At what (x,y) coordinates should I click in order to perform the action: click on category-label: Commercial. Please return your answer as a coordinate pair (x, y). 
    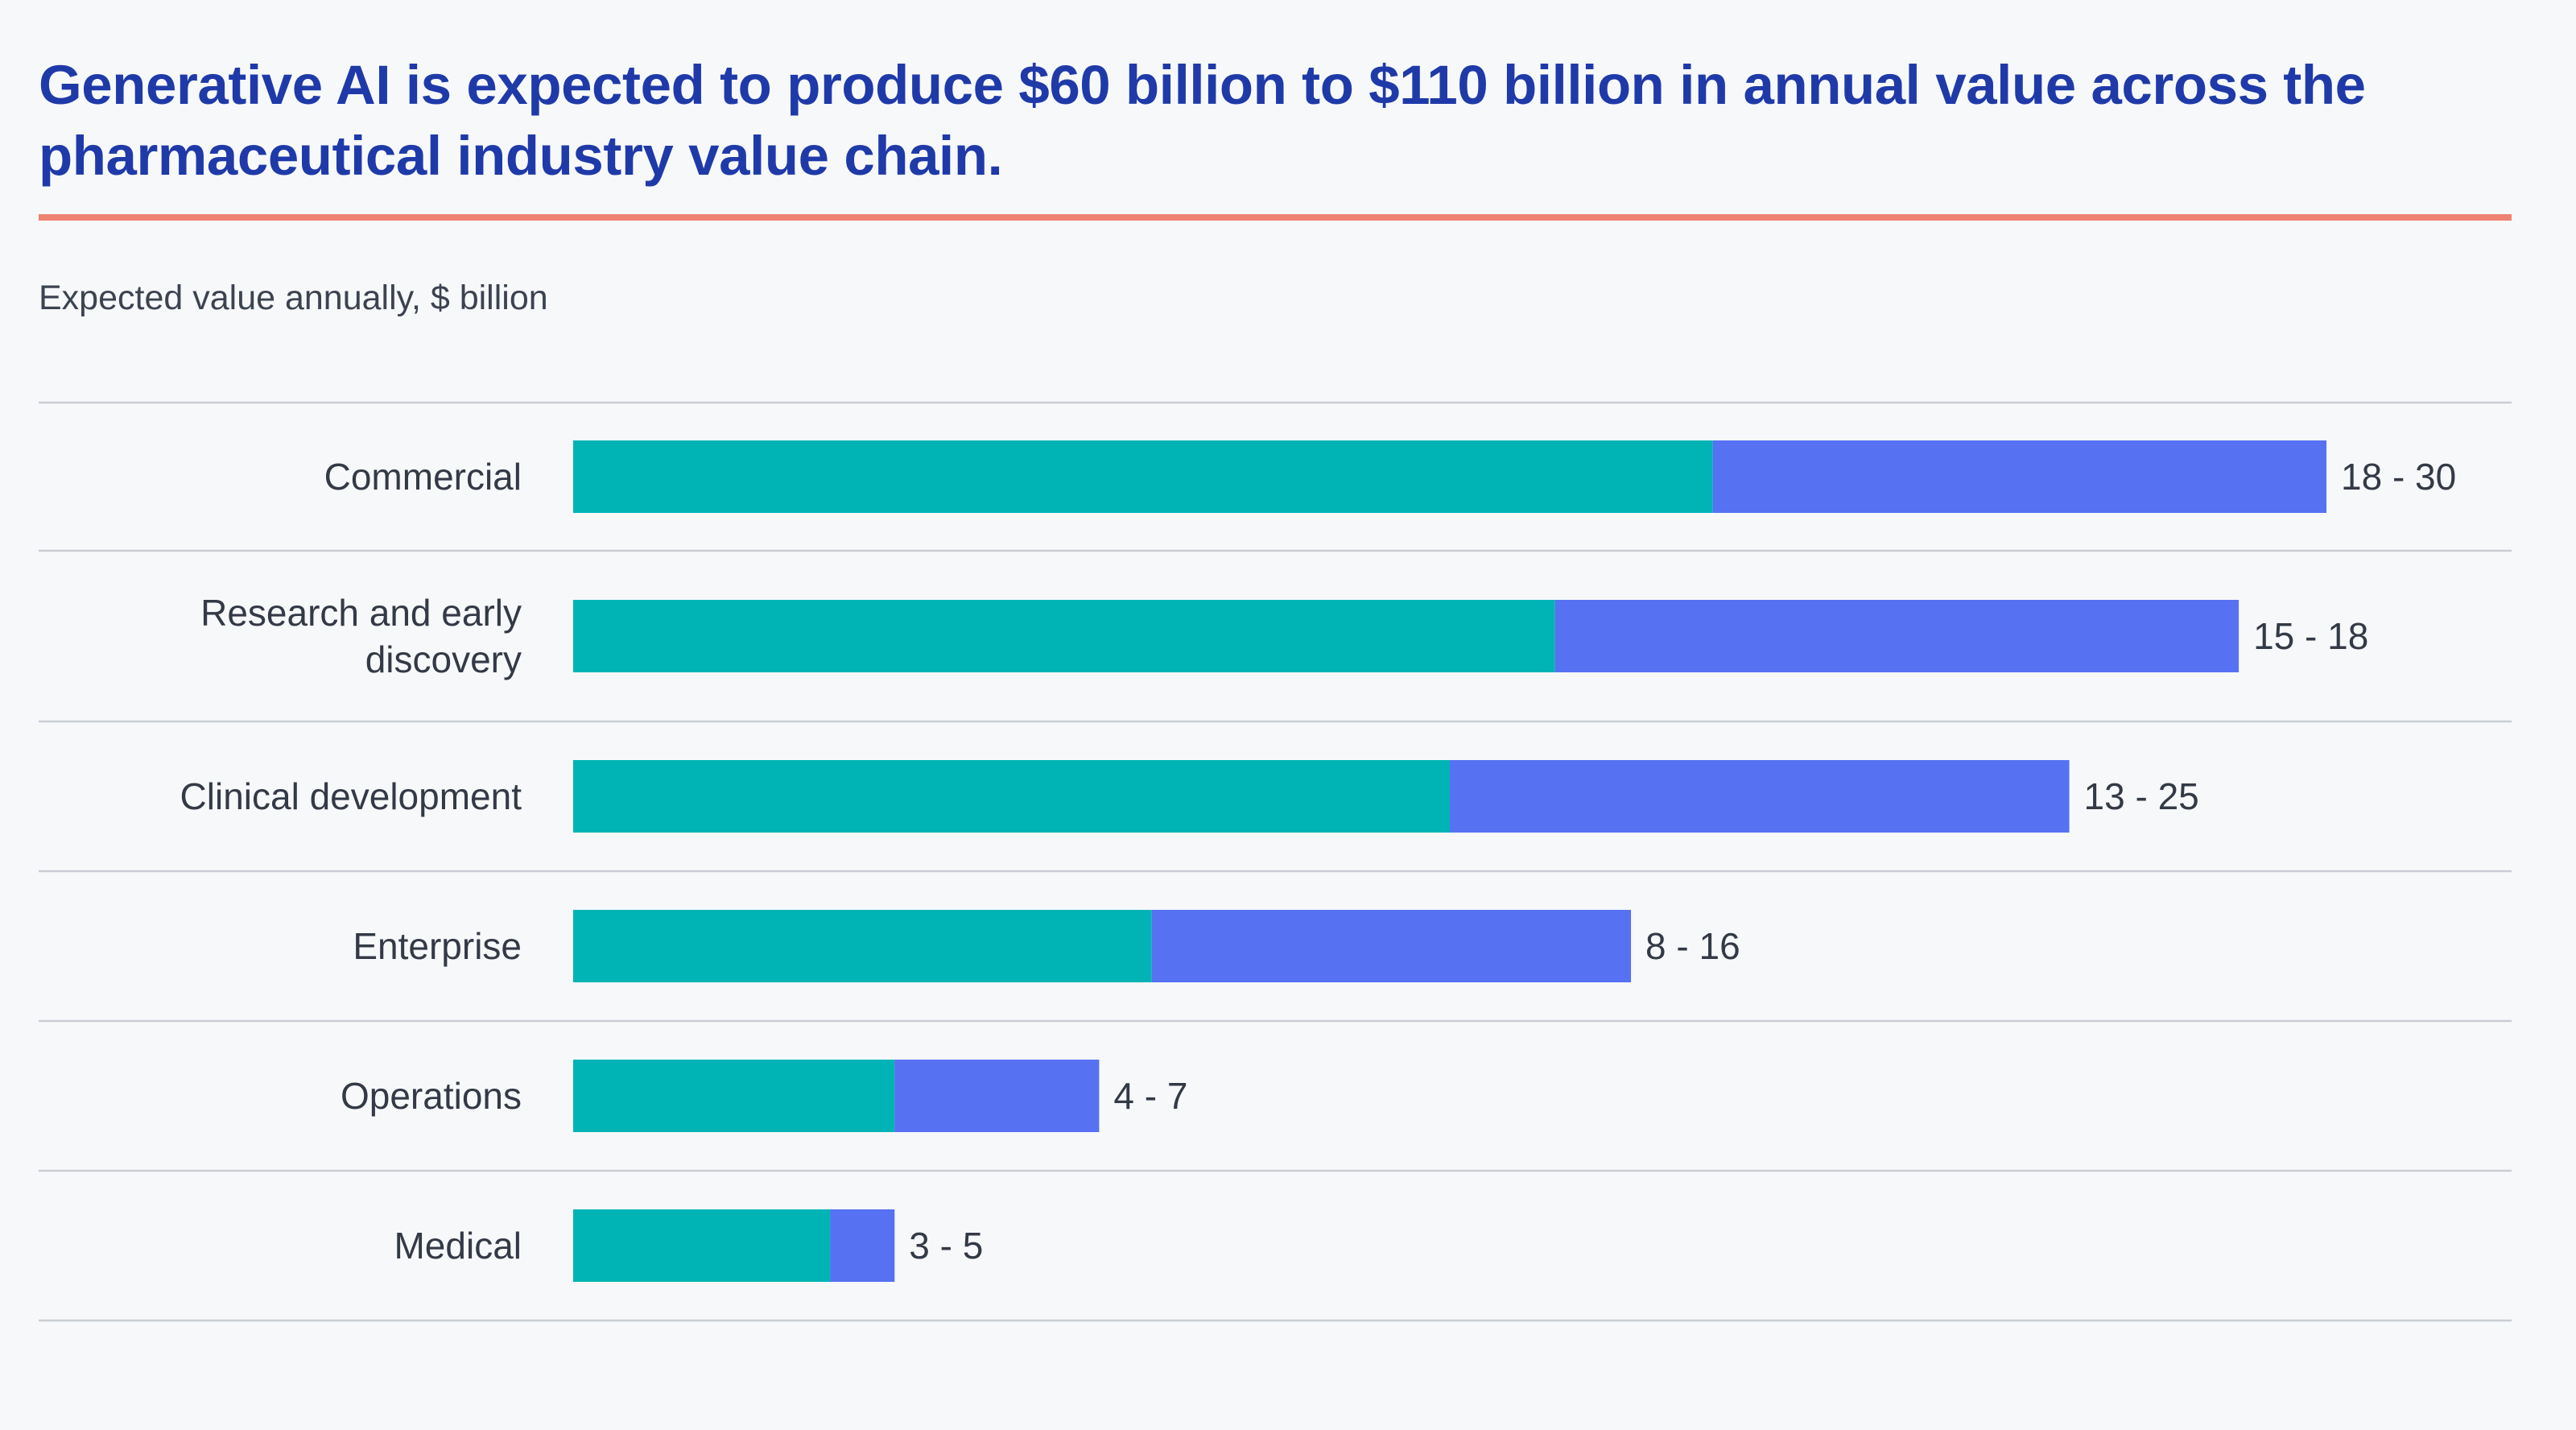
    Looking at the image, I should click on (423, 477).